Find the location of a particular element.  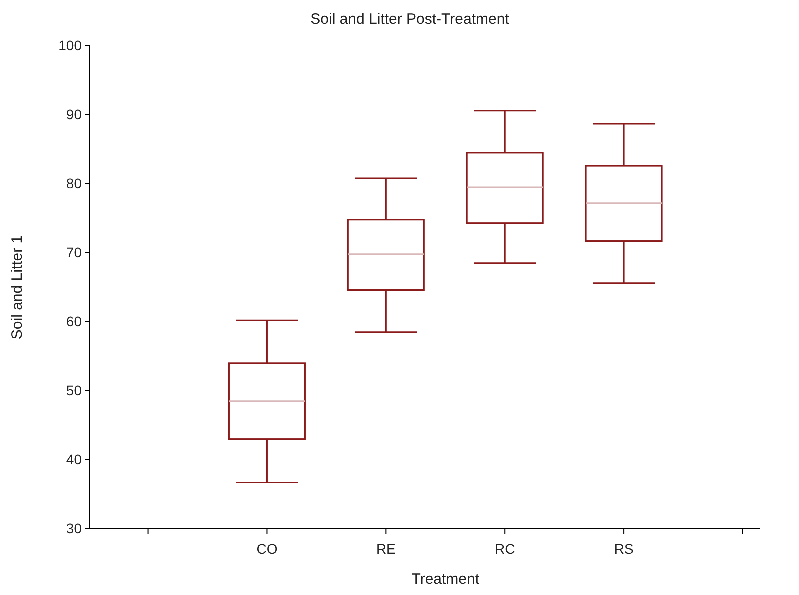

y-tick-label: 100 is located at coordinates (70, 45).